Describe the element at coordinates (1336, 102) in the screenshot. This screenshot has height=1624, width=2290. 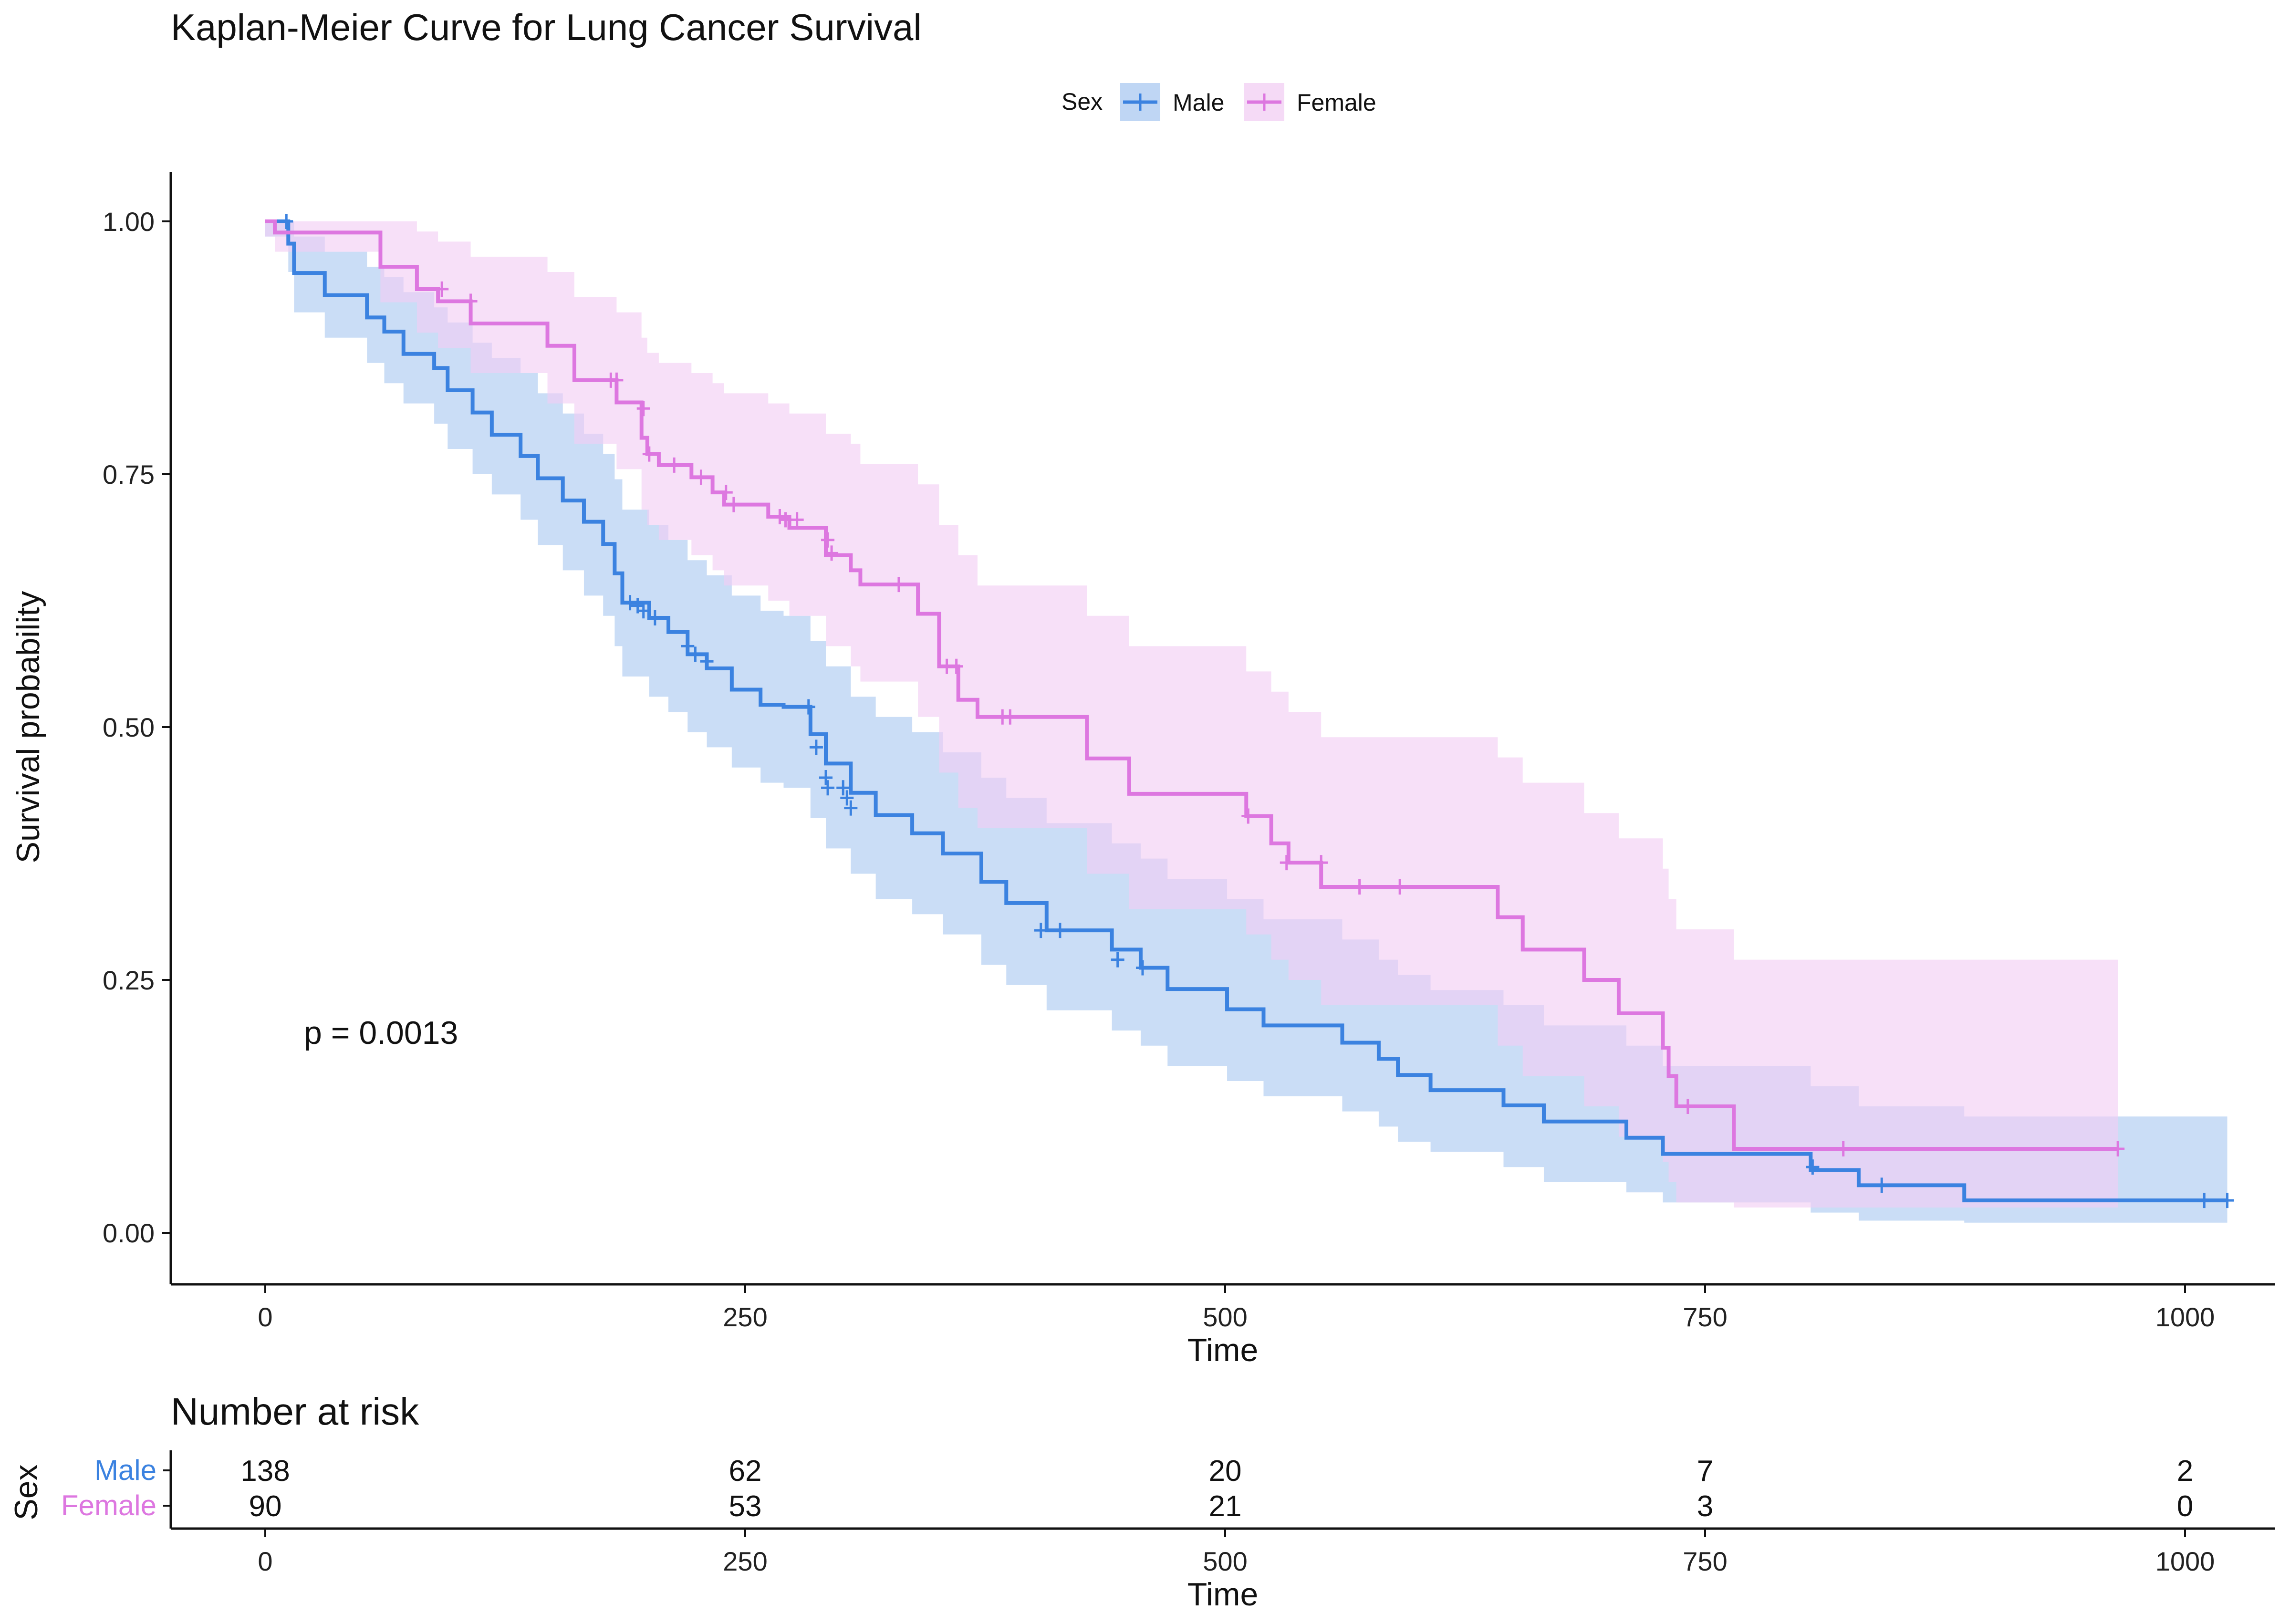
I see `legend-label: Female` at that location.